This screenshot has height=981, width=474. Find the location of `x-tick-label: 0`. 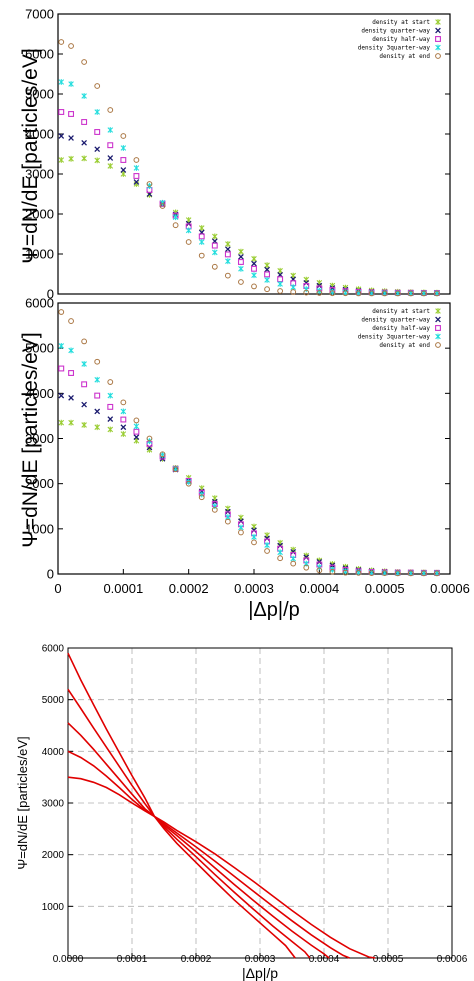

x-tick-label: 0 is located at coordinates (57, 588).